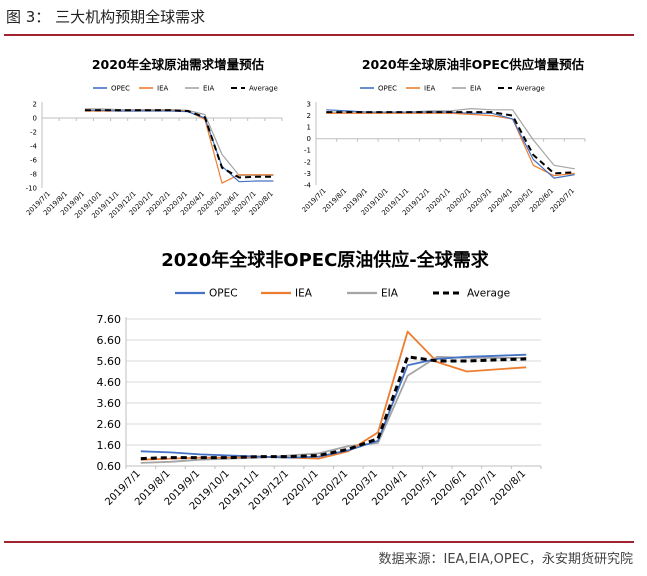 Image resolution: width=647 pixels, height=576 pixels. I want to click on source-note: 数据来源：IEA,EIA,OPEC，永安期货研究院, so click(505, 559).